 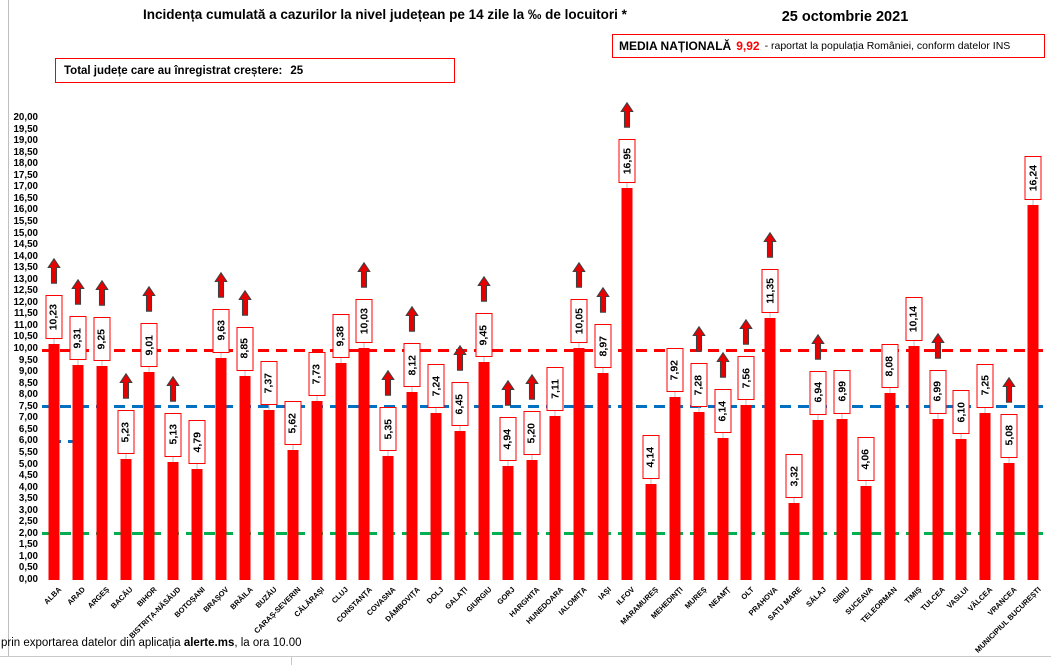 I want to click on bar-value-label: 6,14, so click(x=723, y=411).